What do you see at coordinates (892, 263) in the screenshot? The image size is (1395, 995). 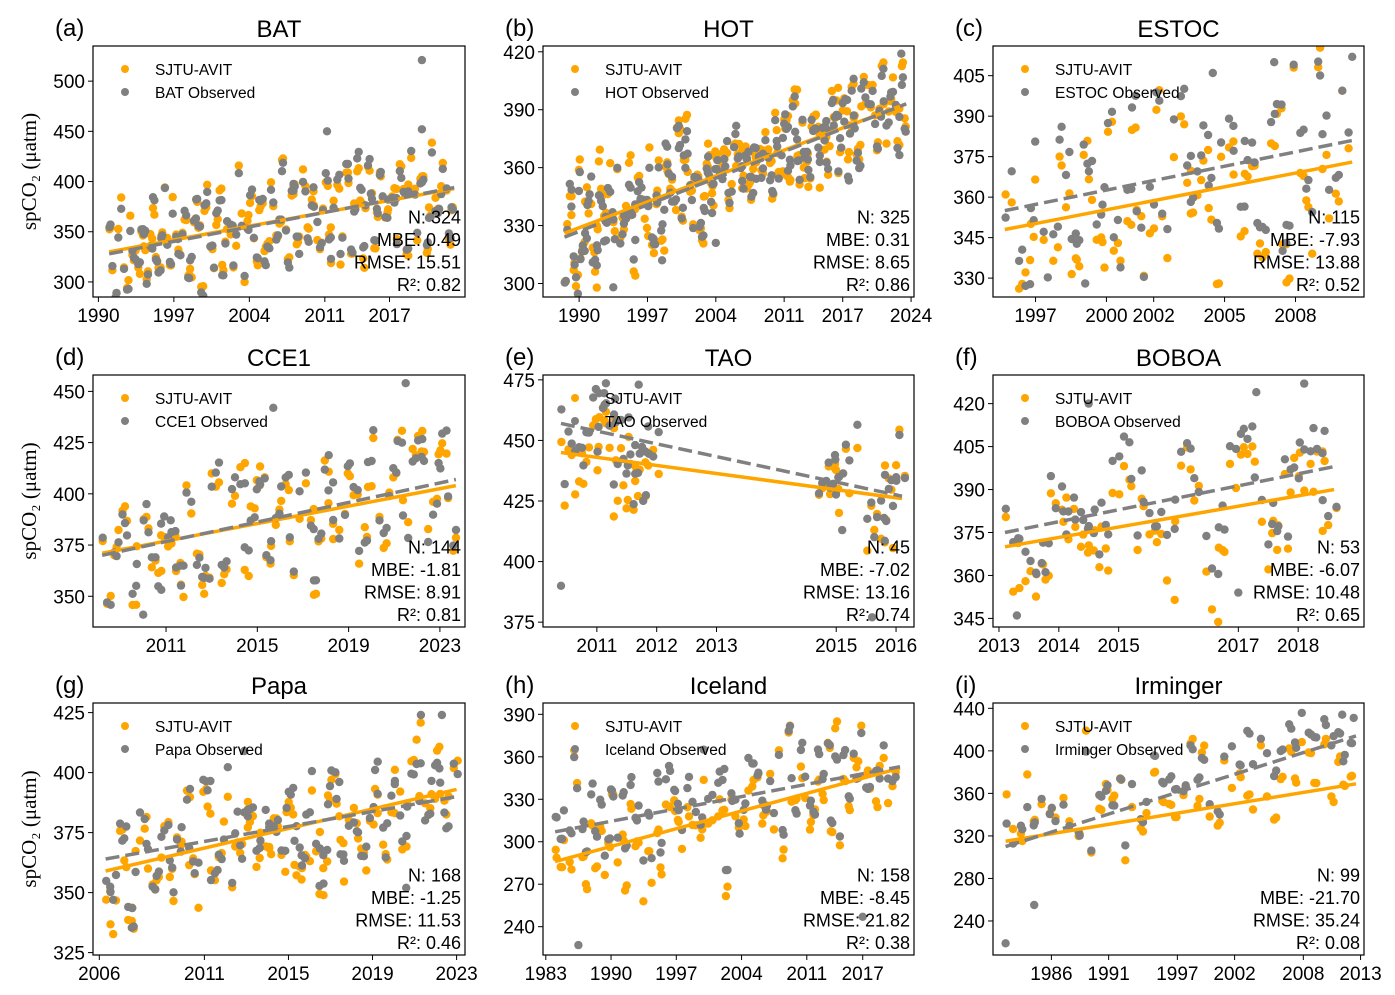 I see `stat-value: 8.65` at bounding box center [892, 263].